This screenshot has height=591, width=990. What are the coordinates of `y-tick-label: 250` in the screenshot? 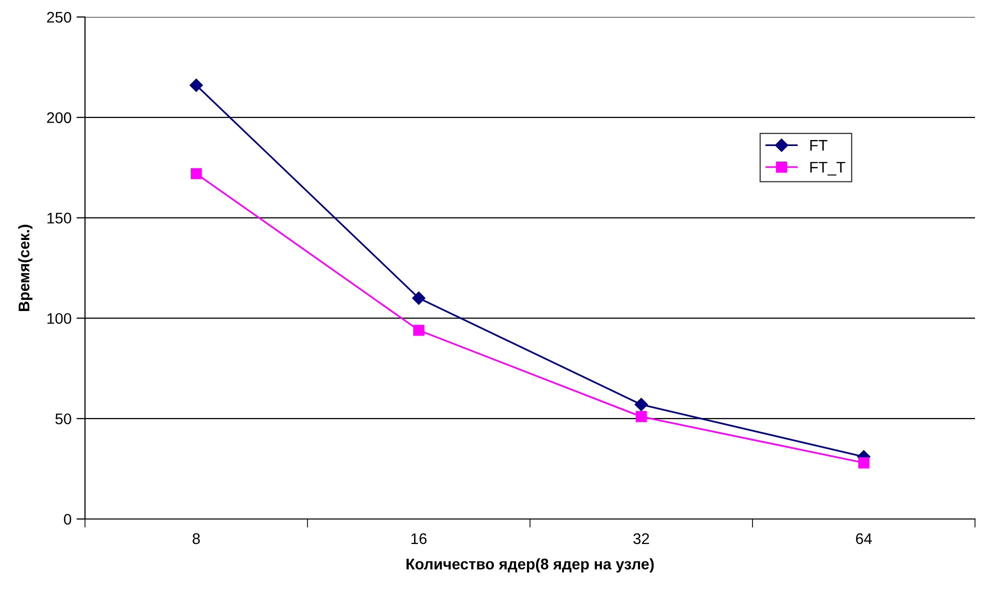 It's located at (59, 17).